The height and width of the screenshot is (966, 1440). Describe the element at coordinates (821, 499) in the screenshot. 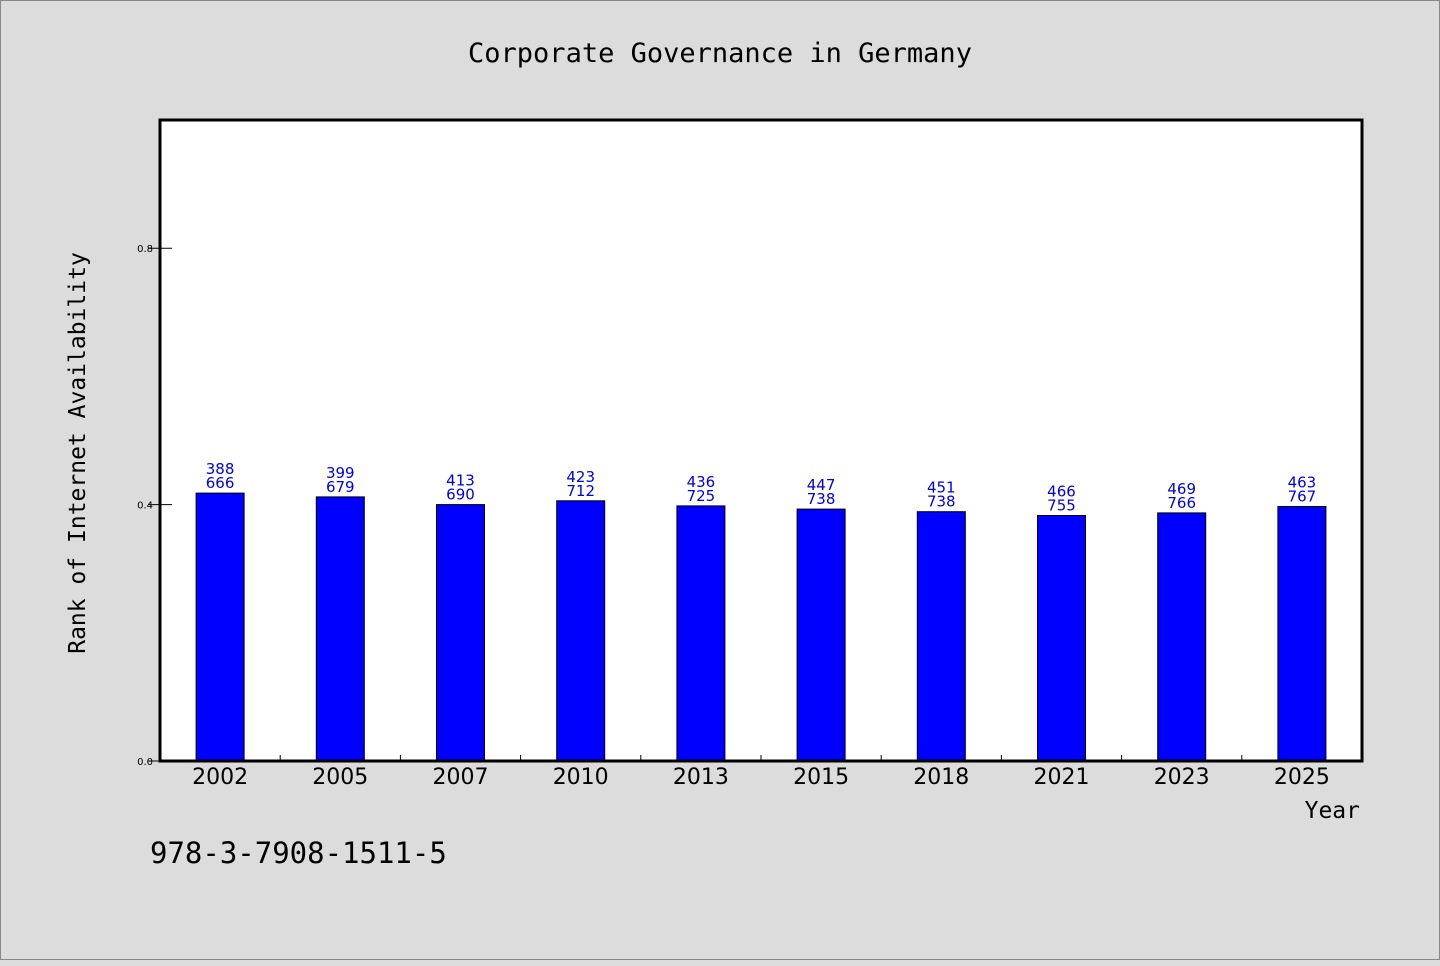

I see `data-label-bottom-2015: 738` at that location.